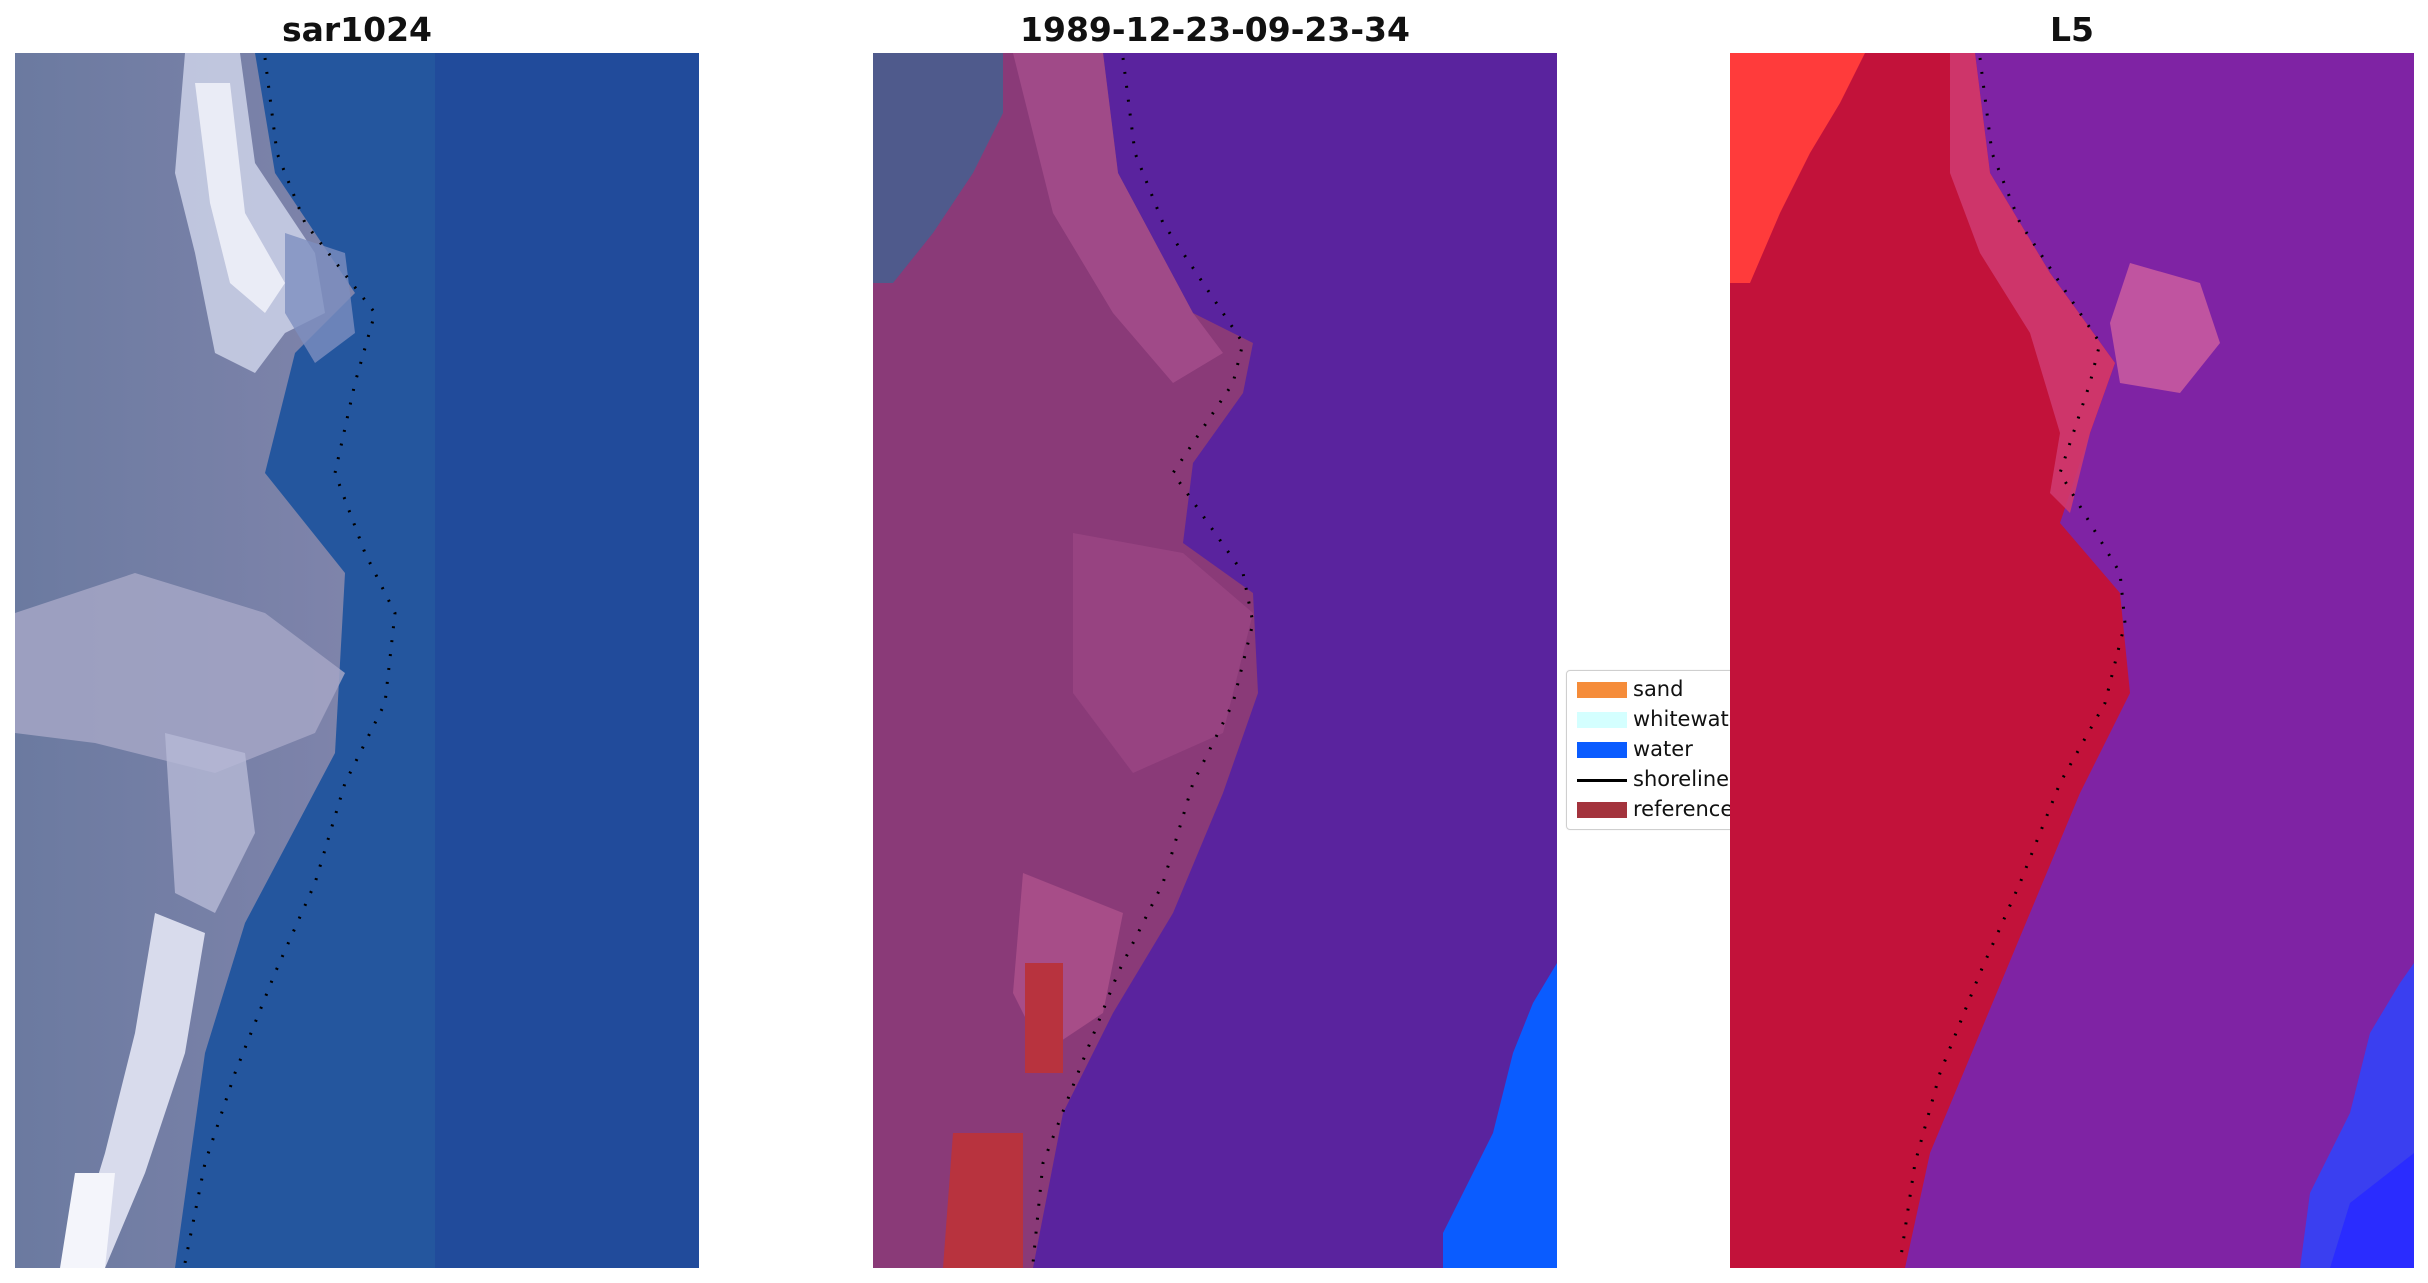  Describe the element at coordinates (357, 29) in the screenshot. I see `panel-title-rgb: sar1024` at that location.